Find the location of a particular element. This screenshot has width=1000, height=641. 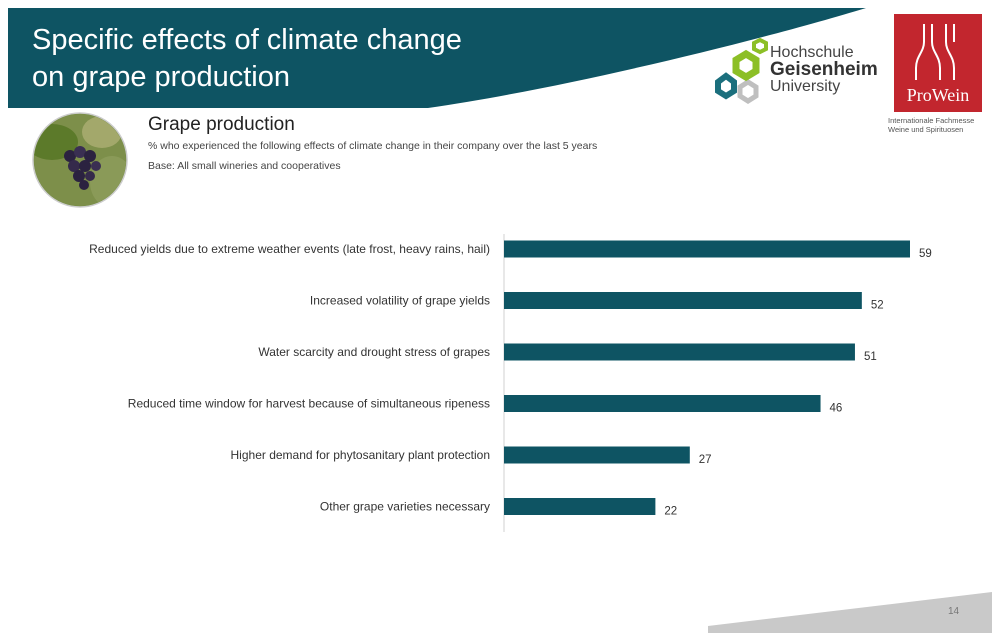

title-banner is located at coordinates (437, 58).